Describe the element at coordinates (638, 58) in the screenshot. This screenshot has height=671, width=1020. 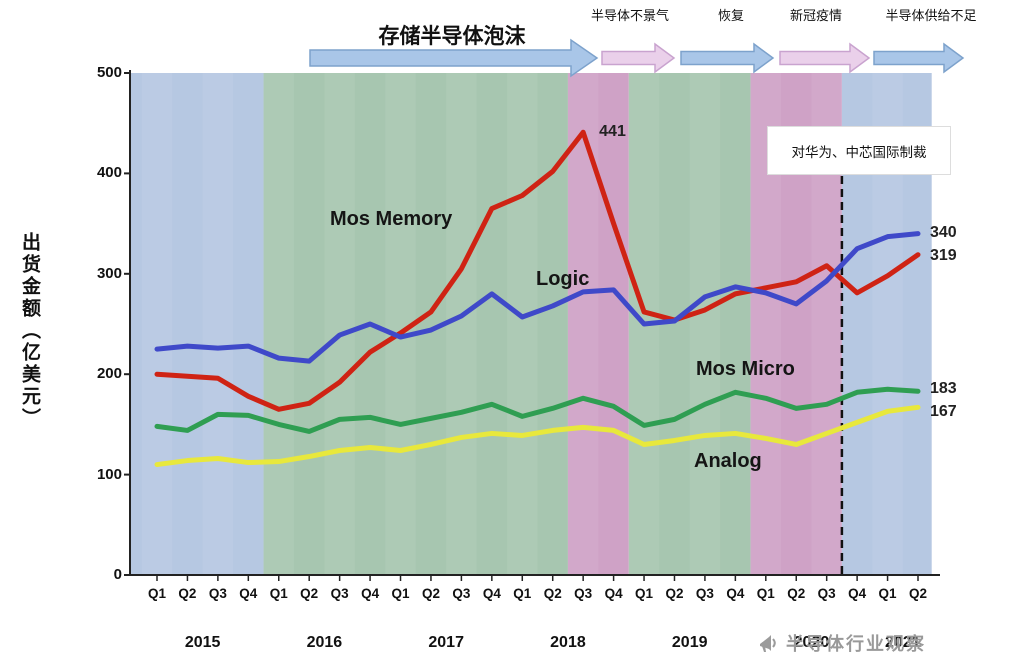
I see `arrow-downturn` at that location.